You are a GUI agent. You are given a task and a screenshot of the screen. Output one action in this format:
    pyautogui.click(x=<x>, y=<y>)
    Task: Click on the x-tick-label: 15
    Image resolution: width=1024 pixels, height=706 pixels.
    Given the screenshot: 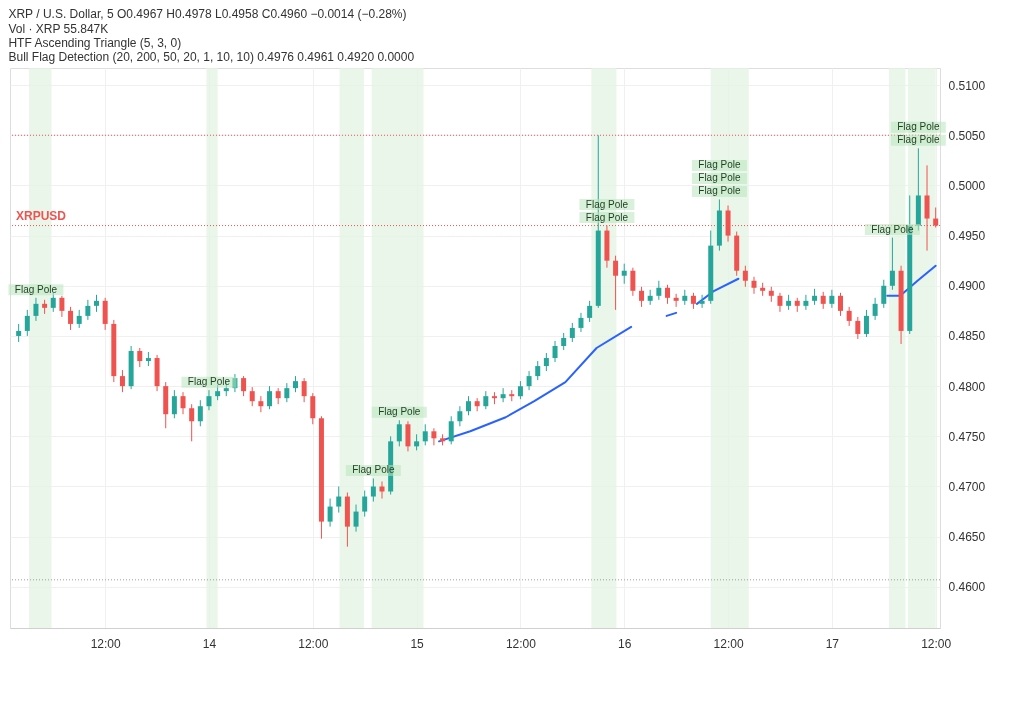 What is the action you would take?
    pyautogui.click(x=417, y=643)
    